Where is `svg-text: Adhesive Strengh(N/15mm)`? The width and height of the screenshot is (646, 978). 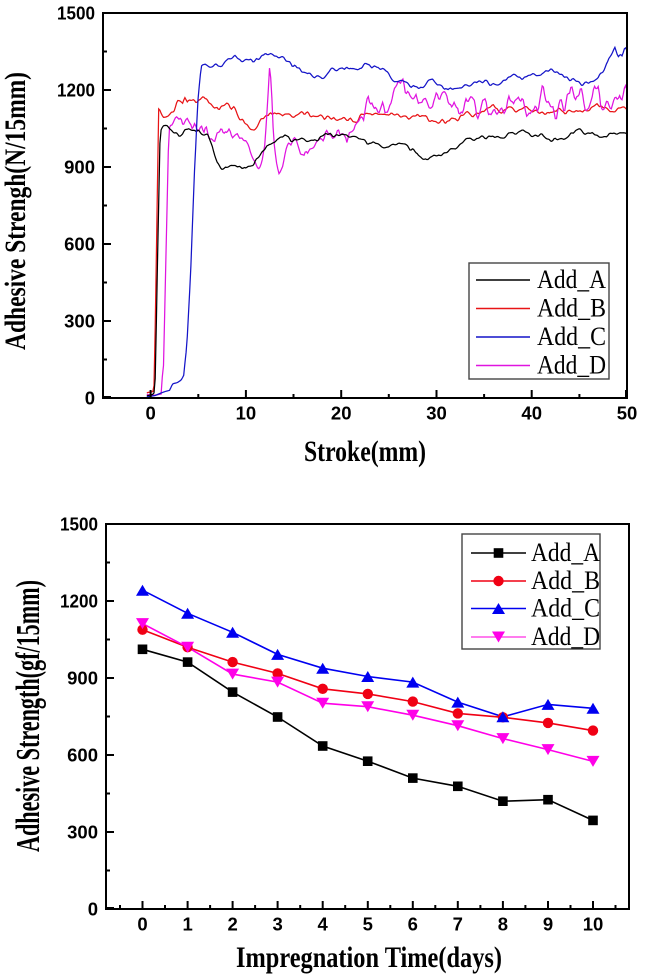 svg-text: Adhesive Strengh(N/15mm) is located at coordinates (16, 211).